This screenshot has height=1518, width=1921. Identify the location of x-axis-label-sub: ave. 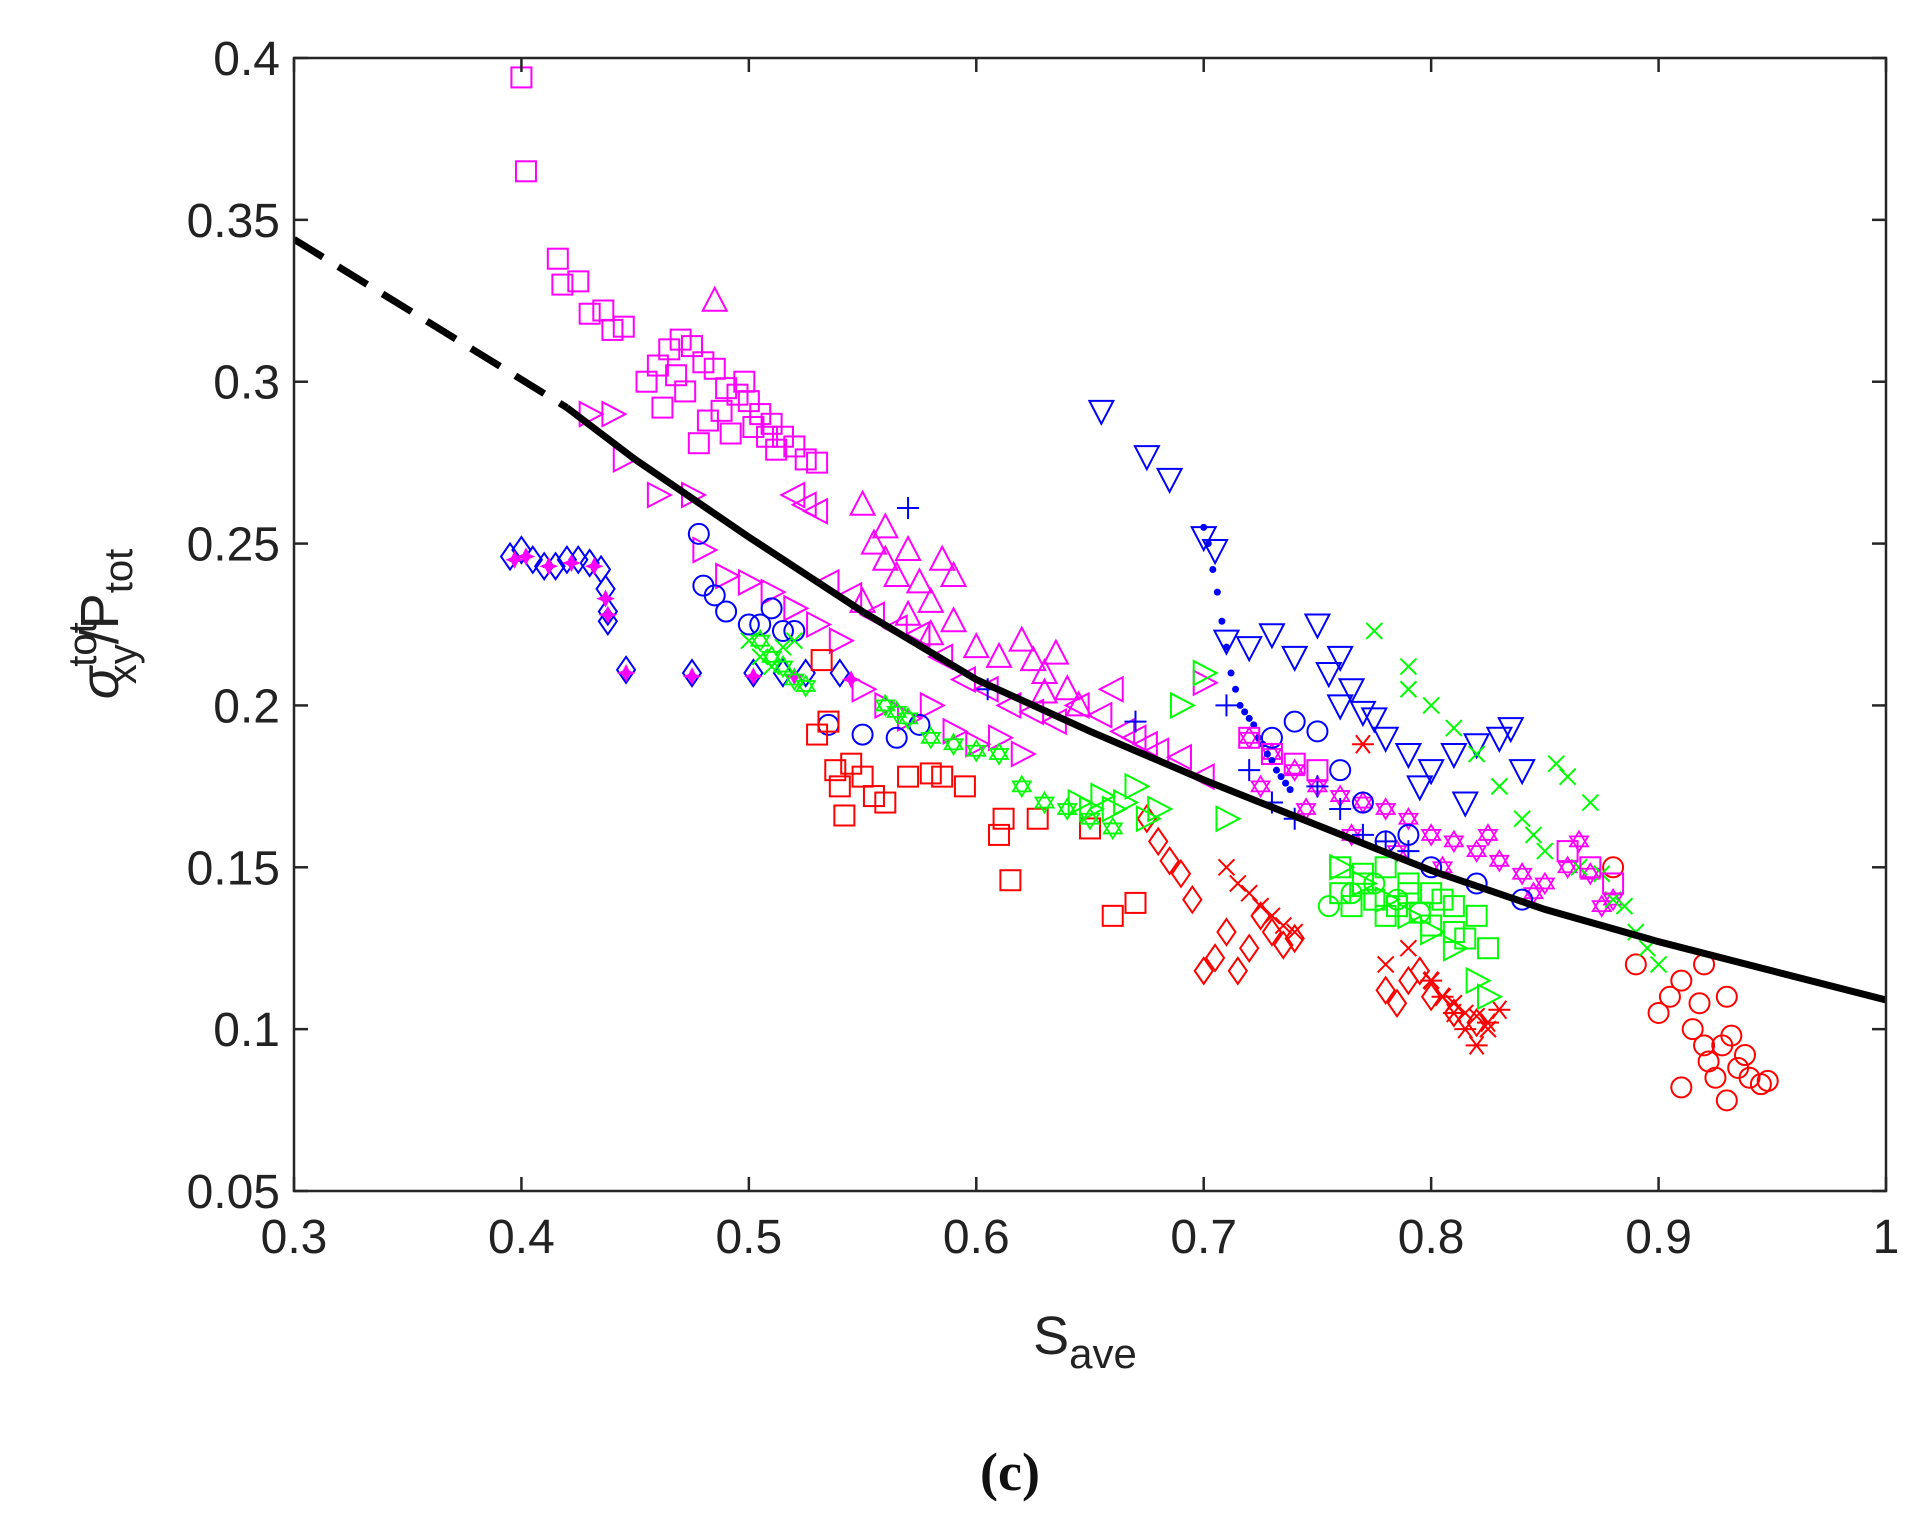
(1103, 1353).